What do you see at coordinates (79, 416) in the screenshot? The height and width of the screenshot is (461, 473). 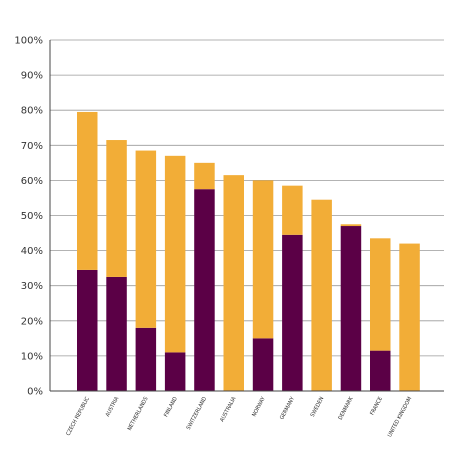 I see `category-label: CZECH REPUBLIC` at bounding box center [79, 416].